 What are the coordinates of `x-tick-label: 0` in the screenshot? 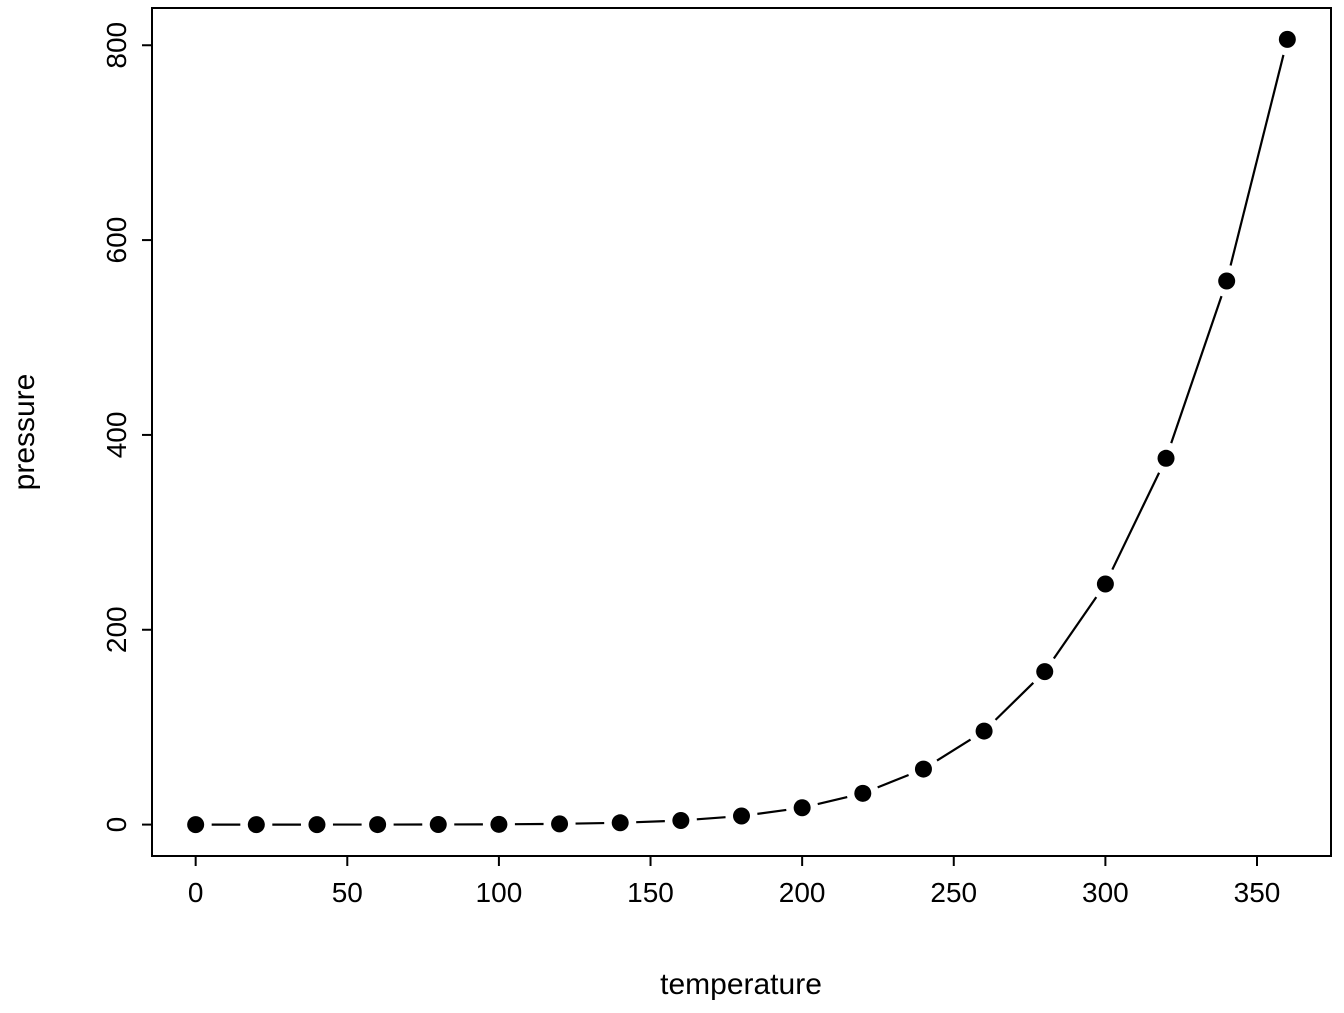 It's located at (196, 892).